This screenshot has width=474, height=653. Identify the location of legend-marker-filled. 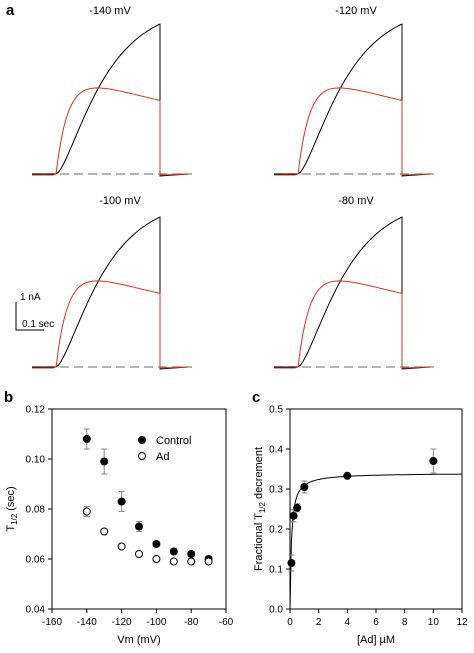
(142, 440).